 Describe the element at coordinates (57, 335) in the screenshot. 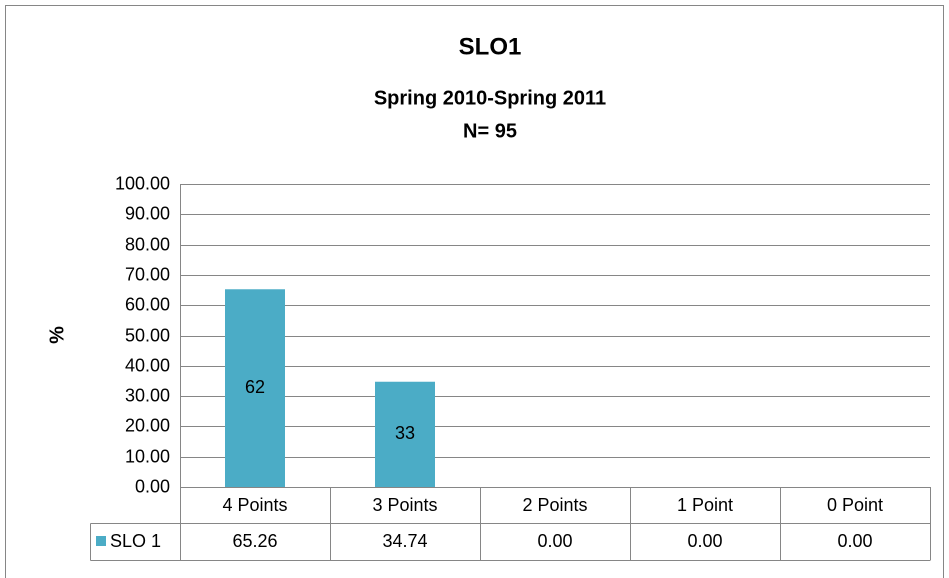

I see `y-axis-label: %` at that location.